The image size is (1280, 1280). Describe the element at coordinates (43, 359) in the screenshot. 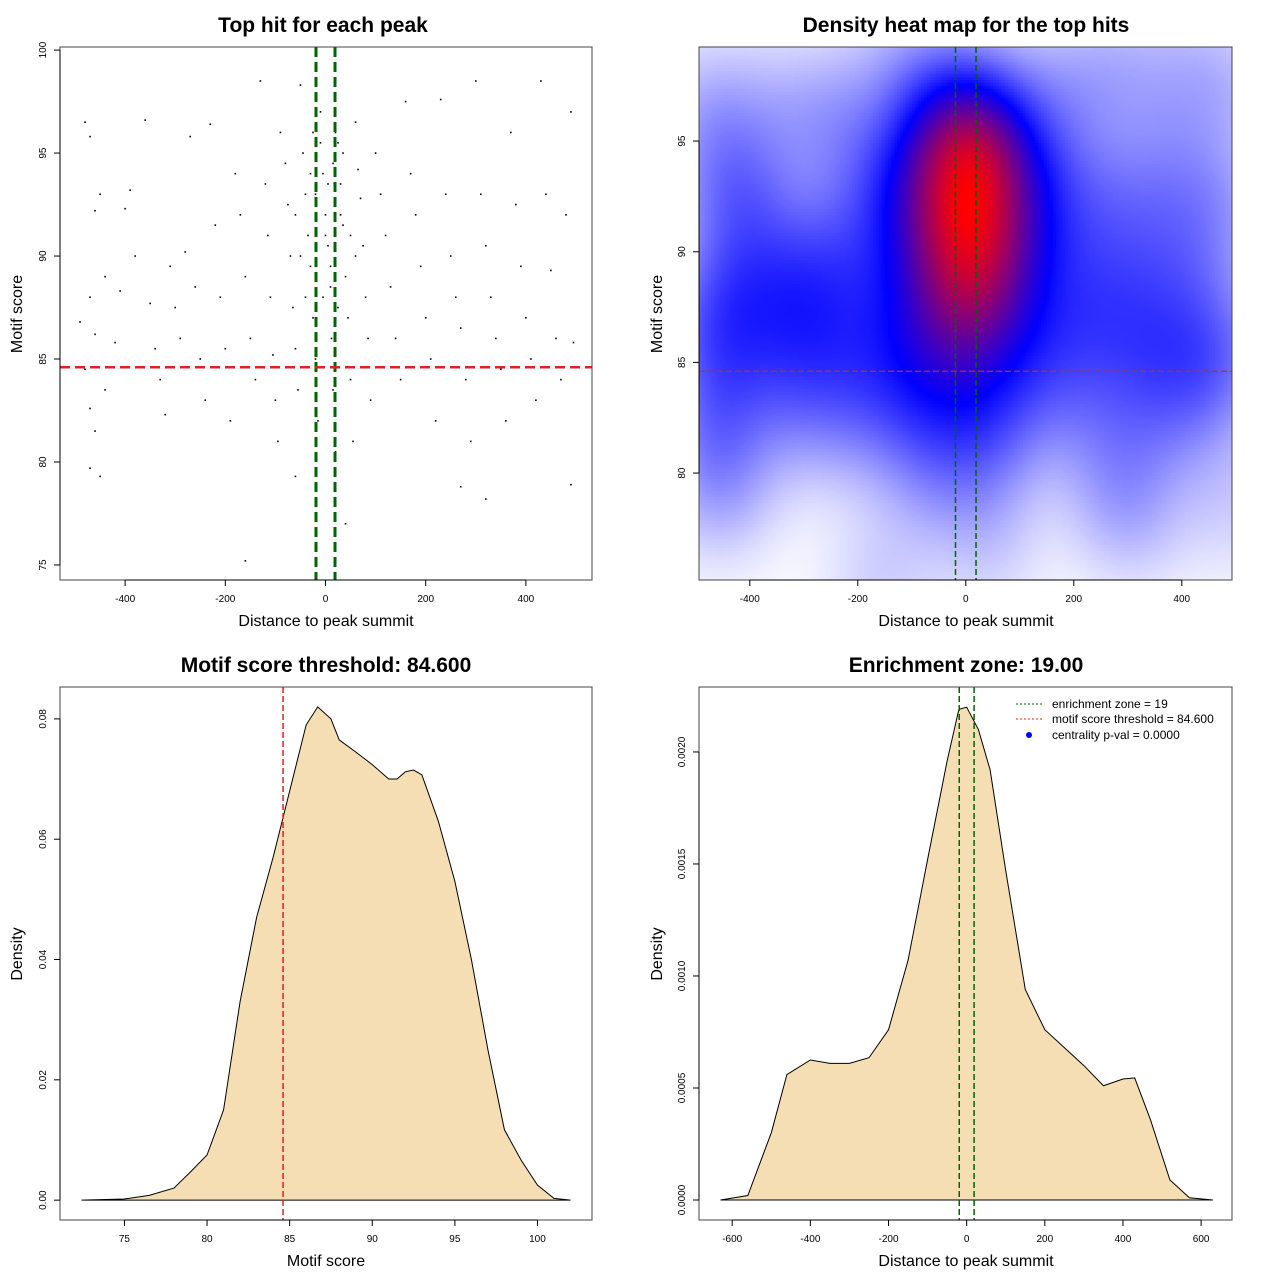

I see `y-tick-label: 85` at that location.